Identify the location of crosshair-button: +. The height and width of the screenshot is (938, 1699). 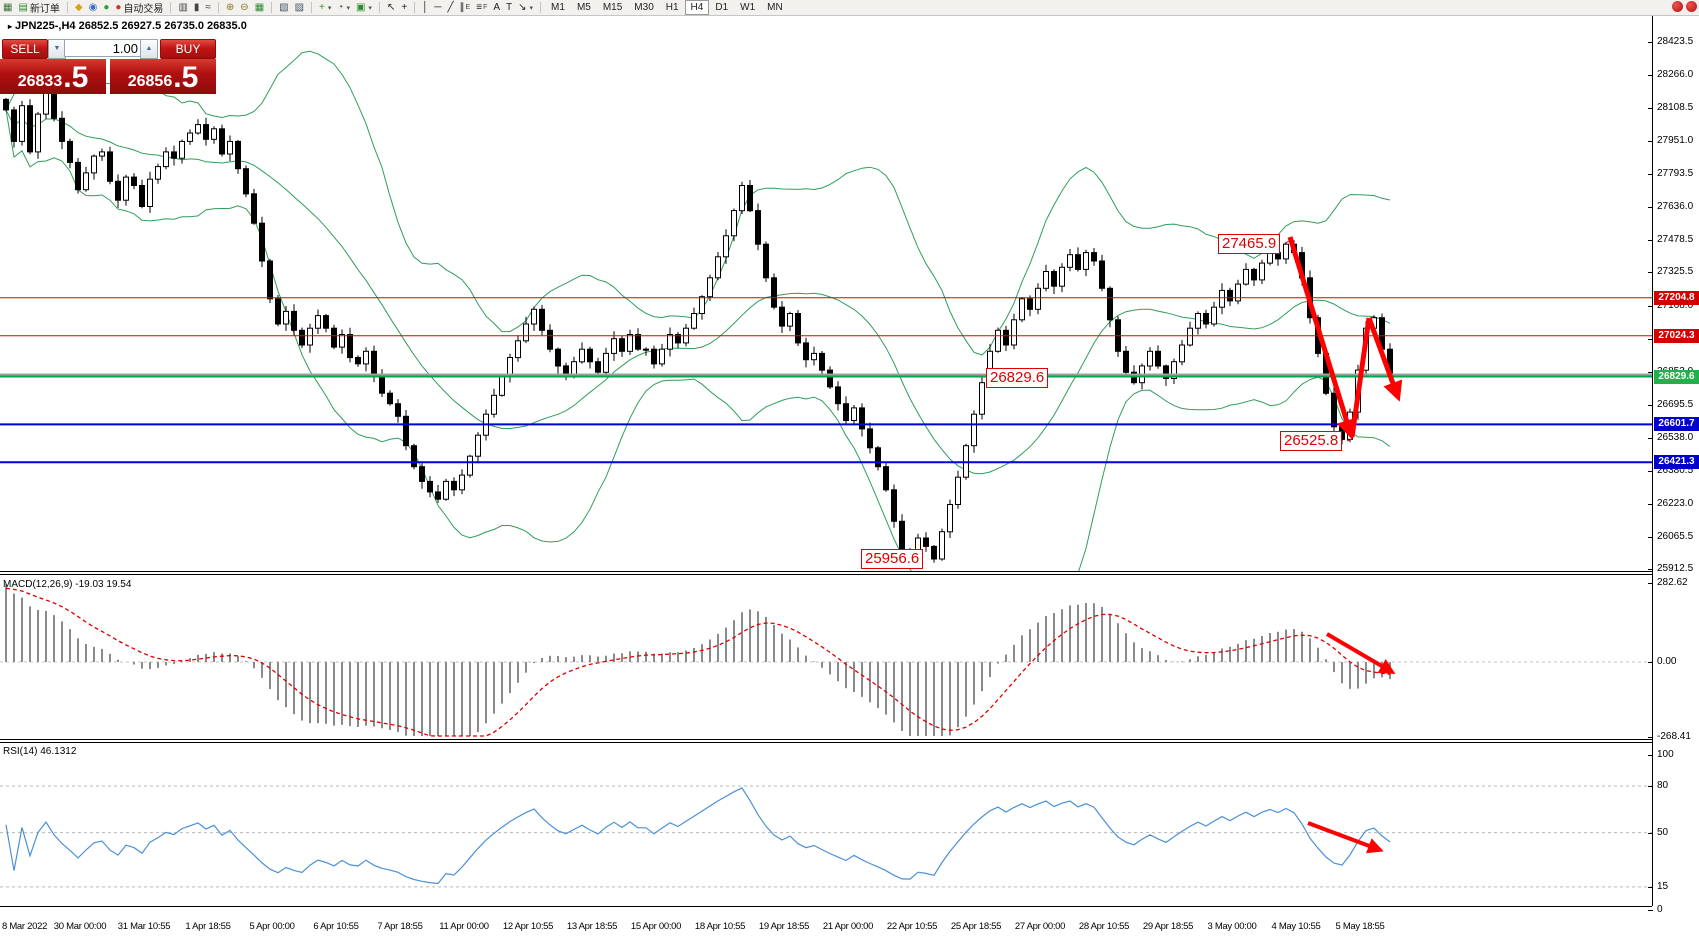
(404, 7).